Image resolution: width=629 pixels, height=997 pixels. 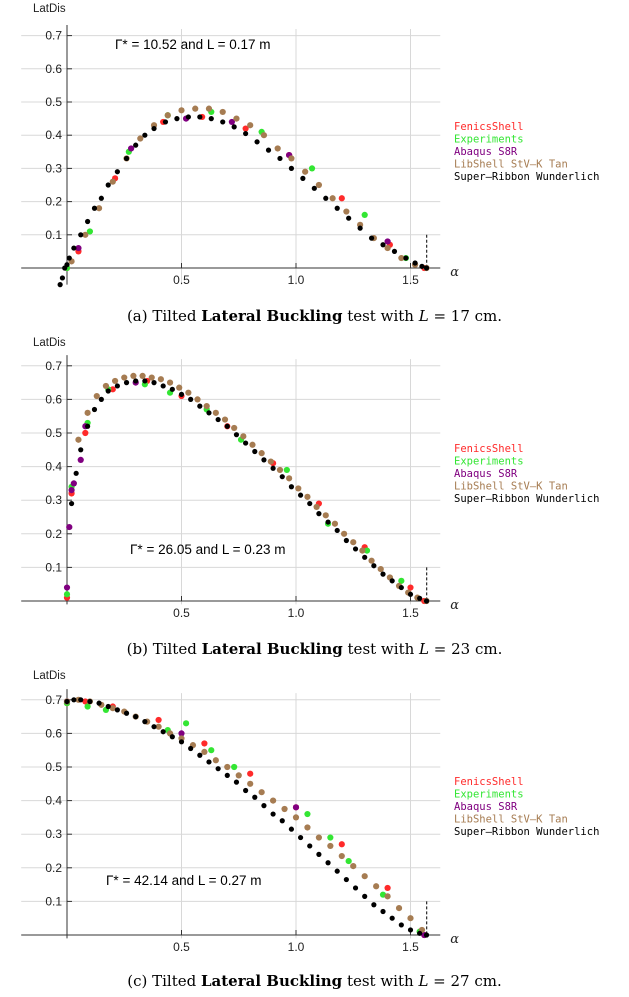 I want to click on legend-entry: Experiments, so click(x=489, y=462).